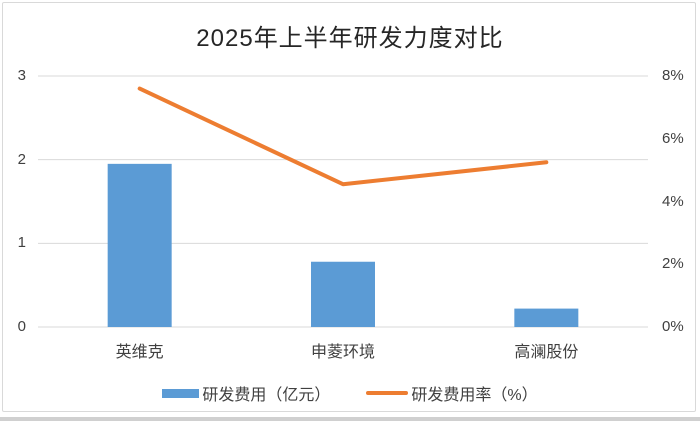 This screenshot has width=700, height=421. Describe the element at coordinates (343, 136) in the screenshot. I see `line-series-path` at that location.